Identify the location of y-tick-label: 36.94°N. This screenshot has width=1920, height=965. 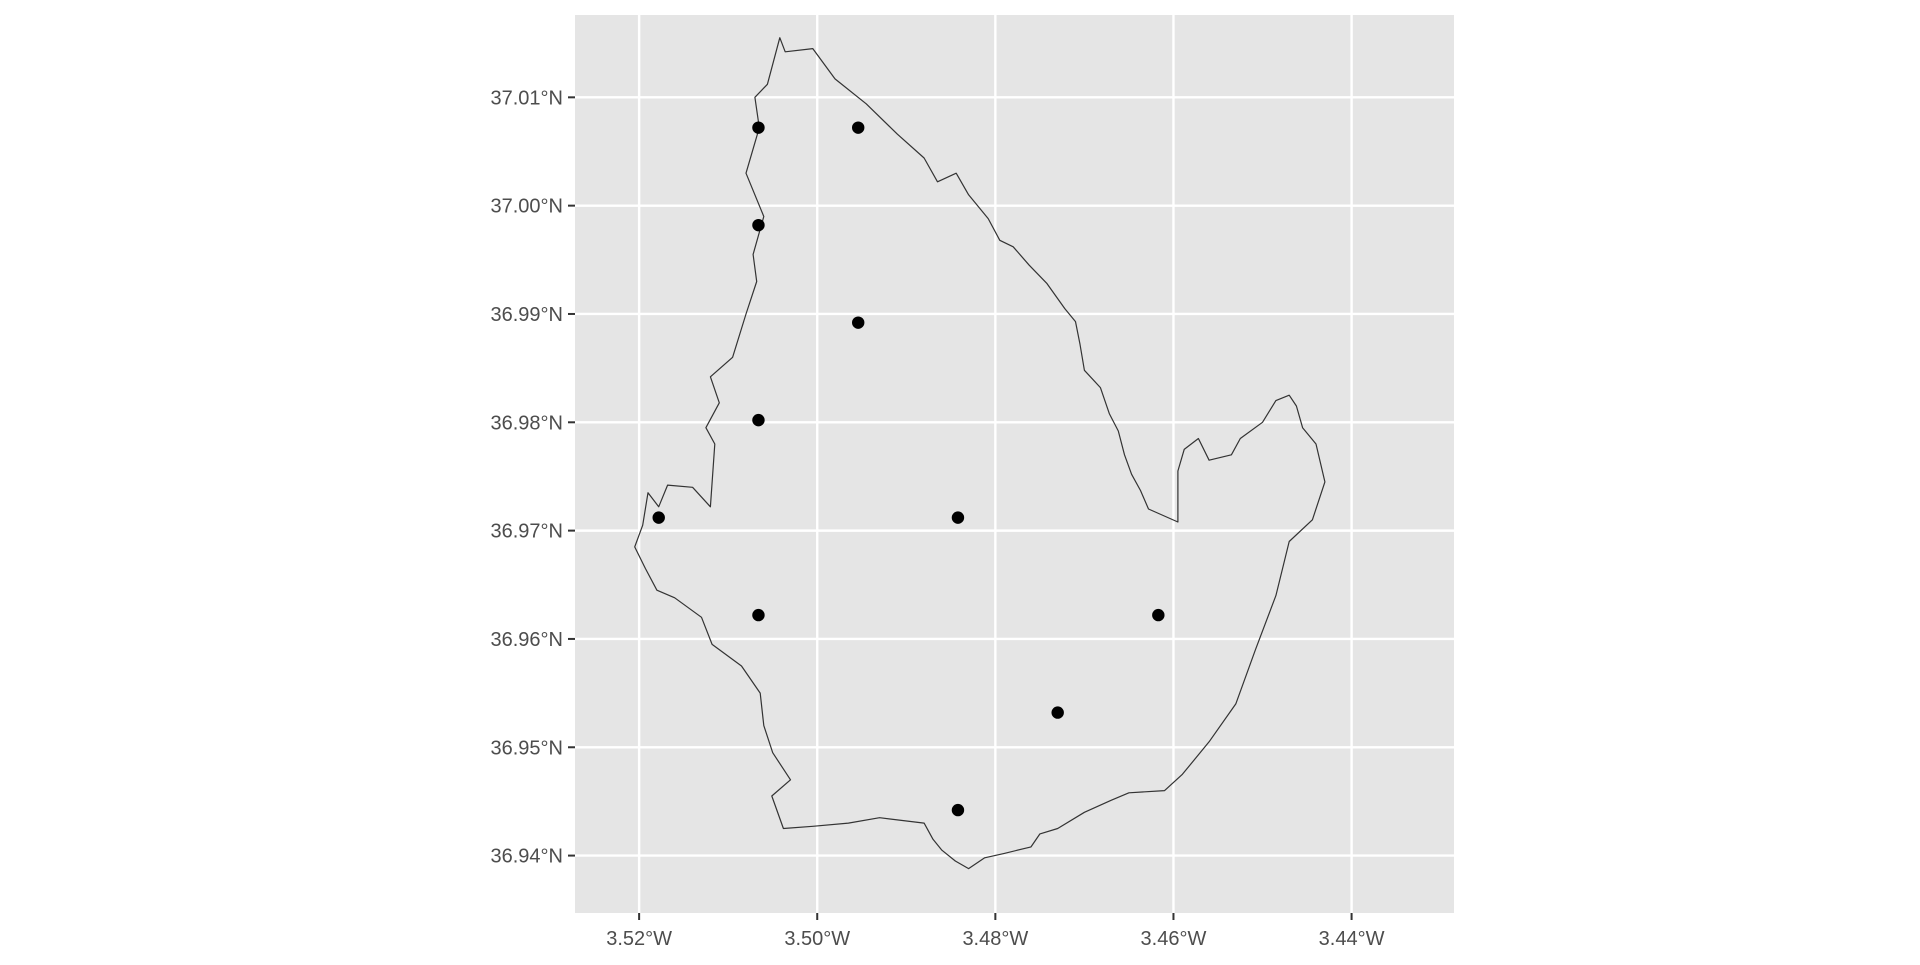
(527, 857).